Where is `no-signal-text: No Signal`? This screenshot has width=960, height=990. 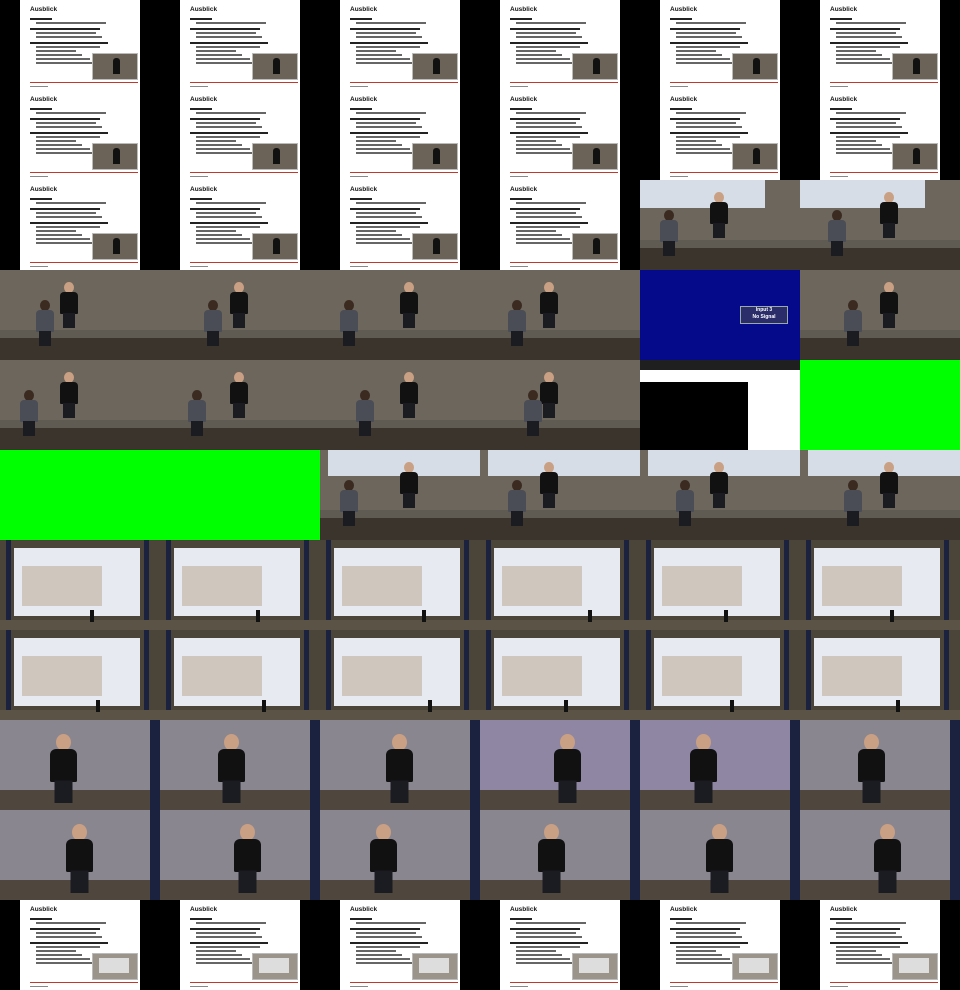
no-signal-text: No Signal is located at coordinates (764, 317).